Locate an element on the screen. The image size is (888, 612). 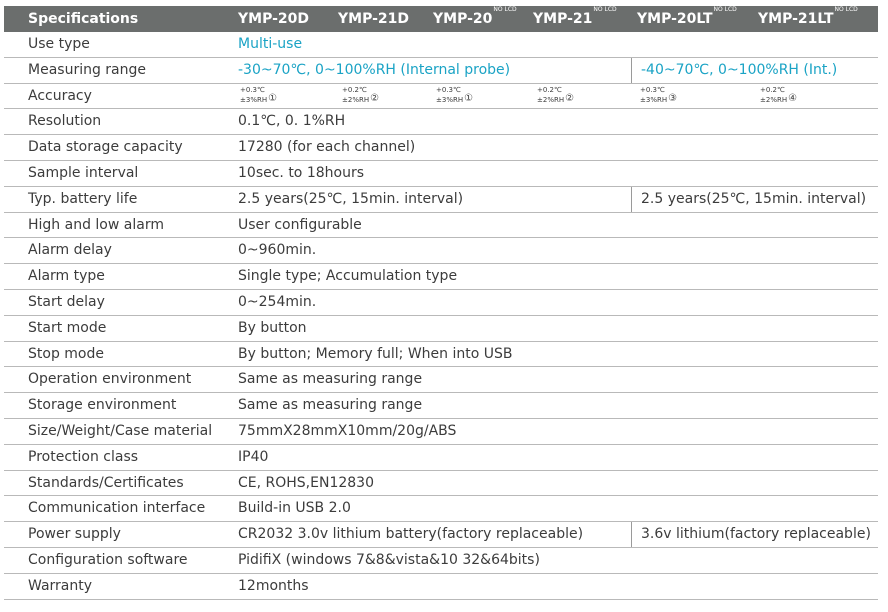
header-model: YMP-20NO LCD is located at coordinates (475, 16).